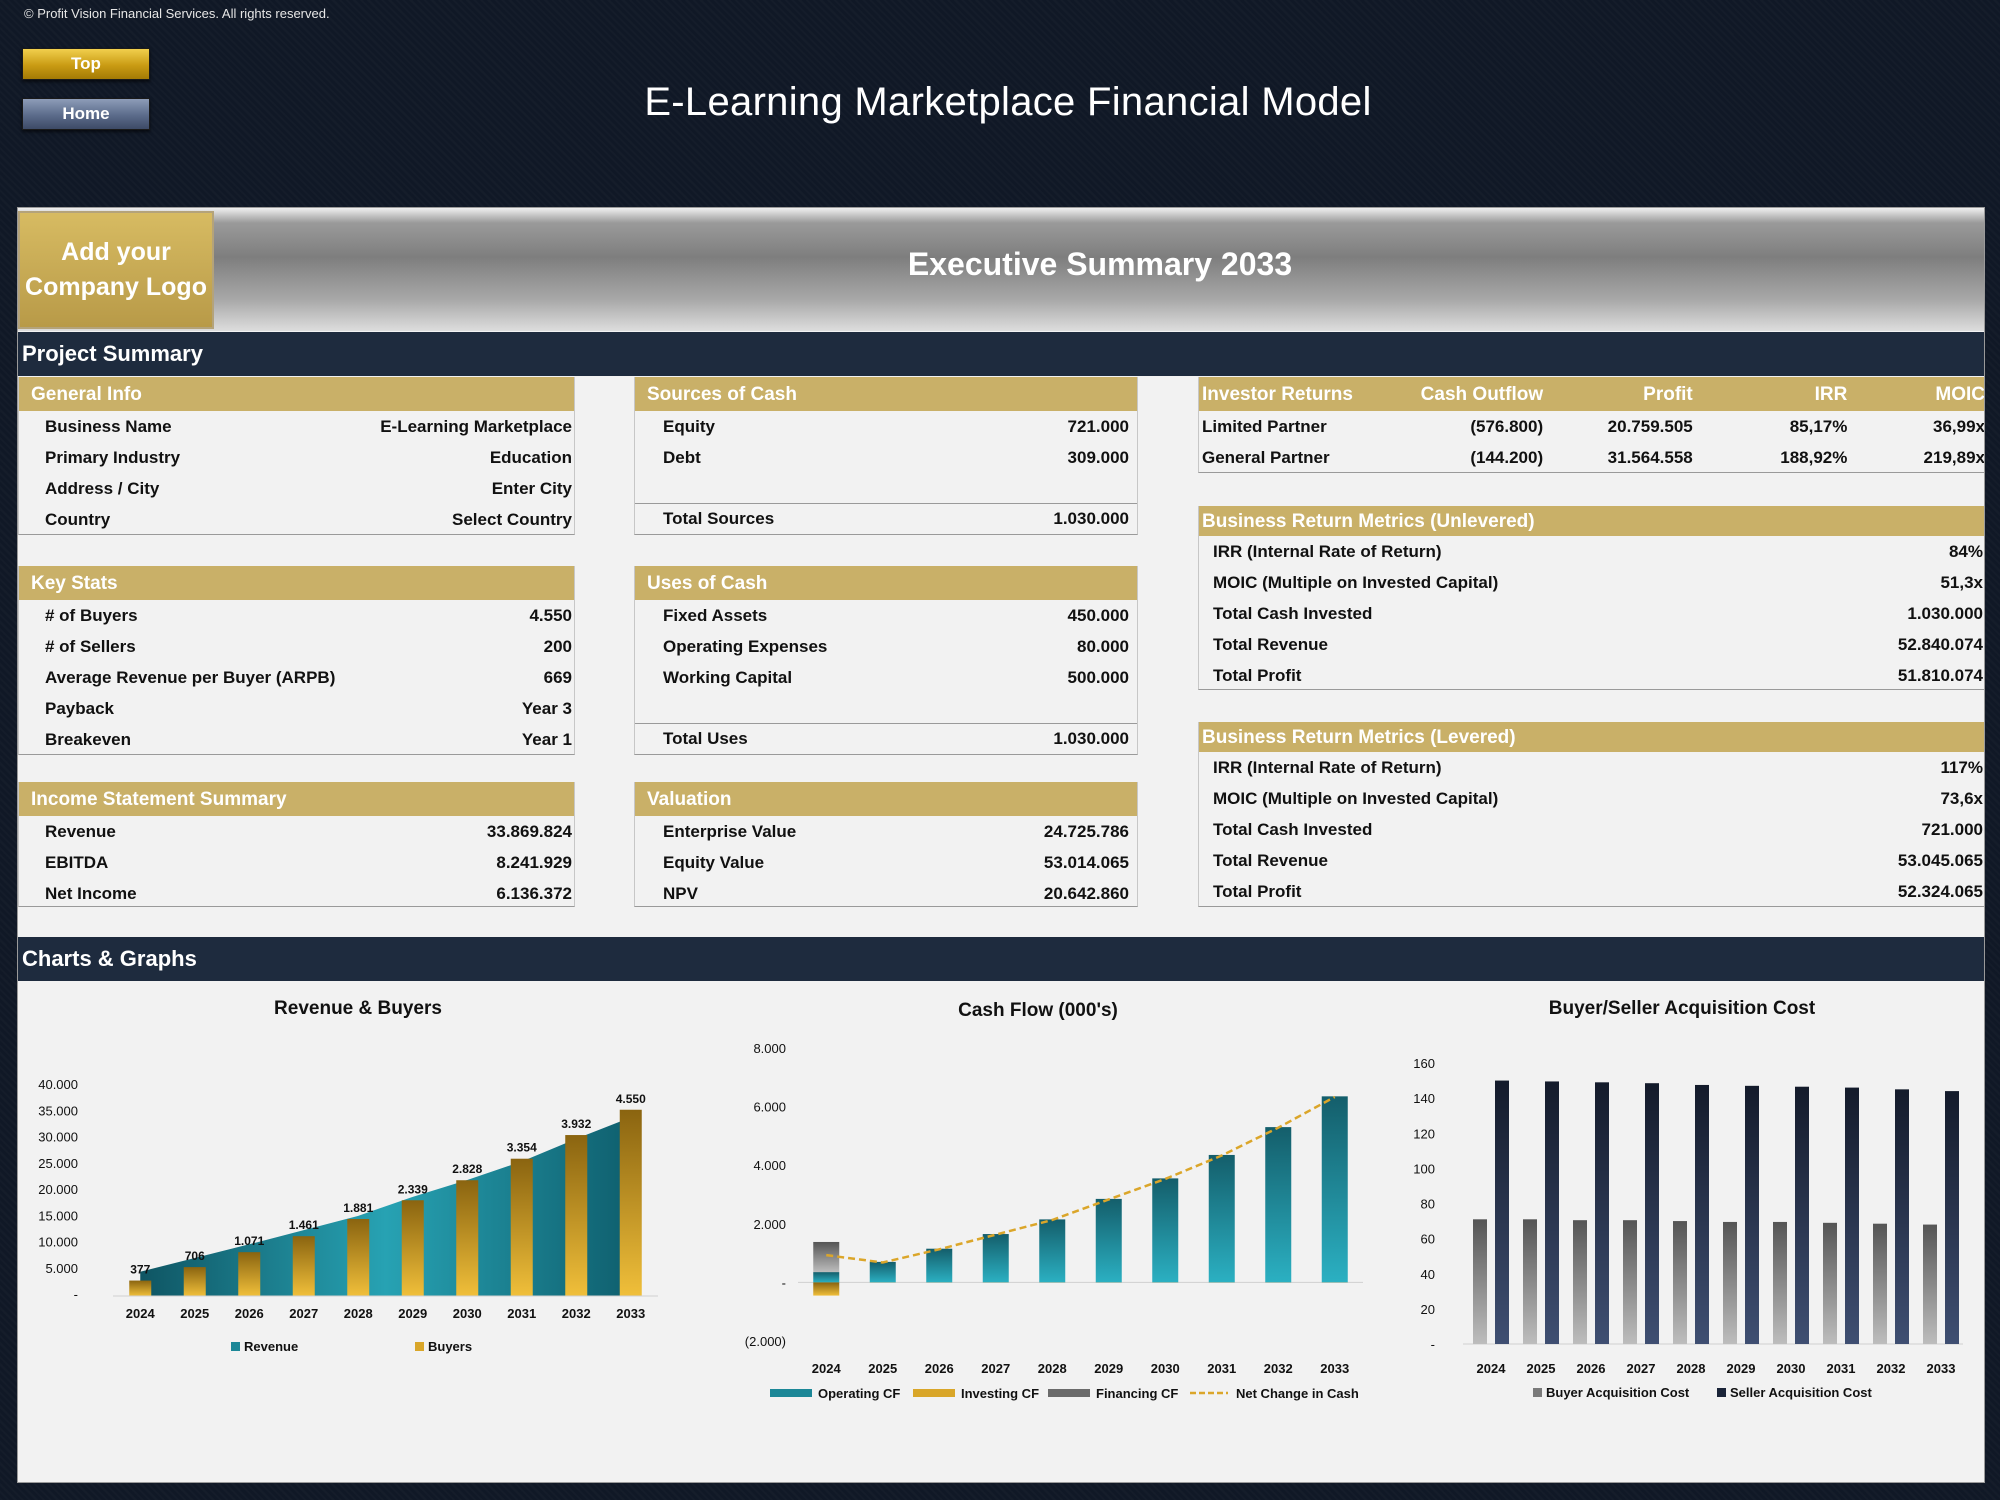 The width and height of the screenshot is (2000, 1500). I want to click on key-stat-row: Breakeven Year 1, so click(296, 739).